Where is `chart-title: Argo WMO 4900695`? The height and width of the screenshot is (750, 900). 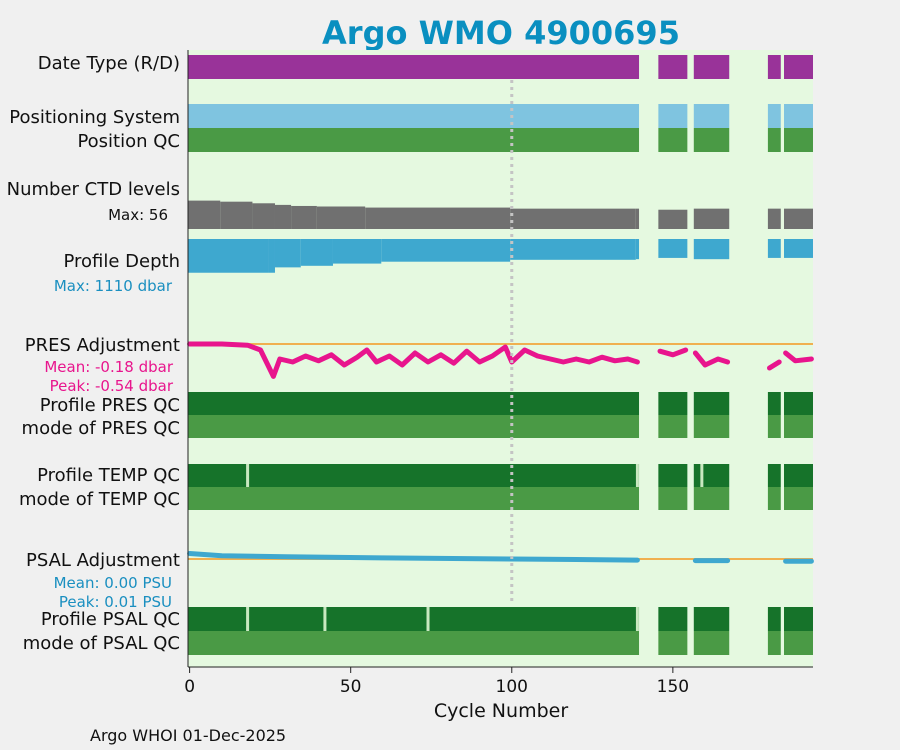 chart-title: Argo WMO 4900695 is located at coordinates (501, 33).